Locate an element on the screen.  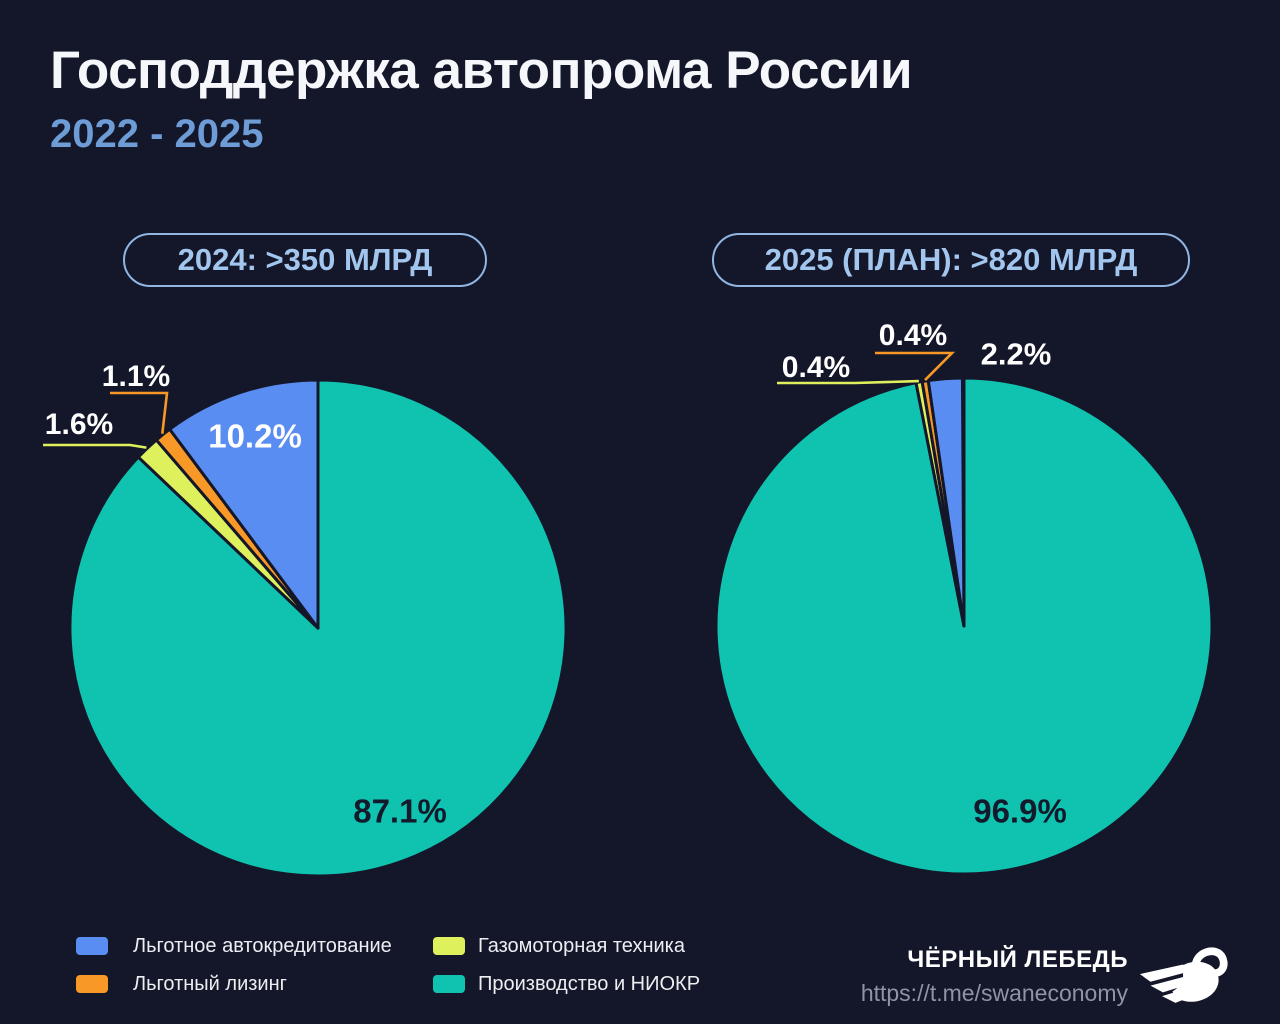
legend-item: Газомоторная техника is located at coordinates (559, 945).